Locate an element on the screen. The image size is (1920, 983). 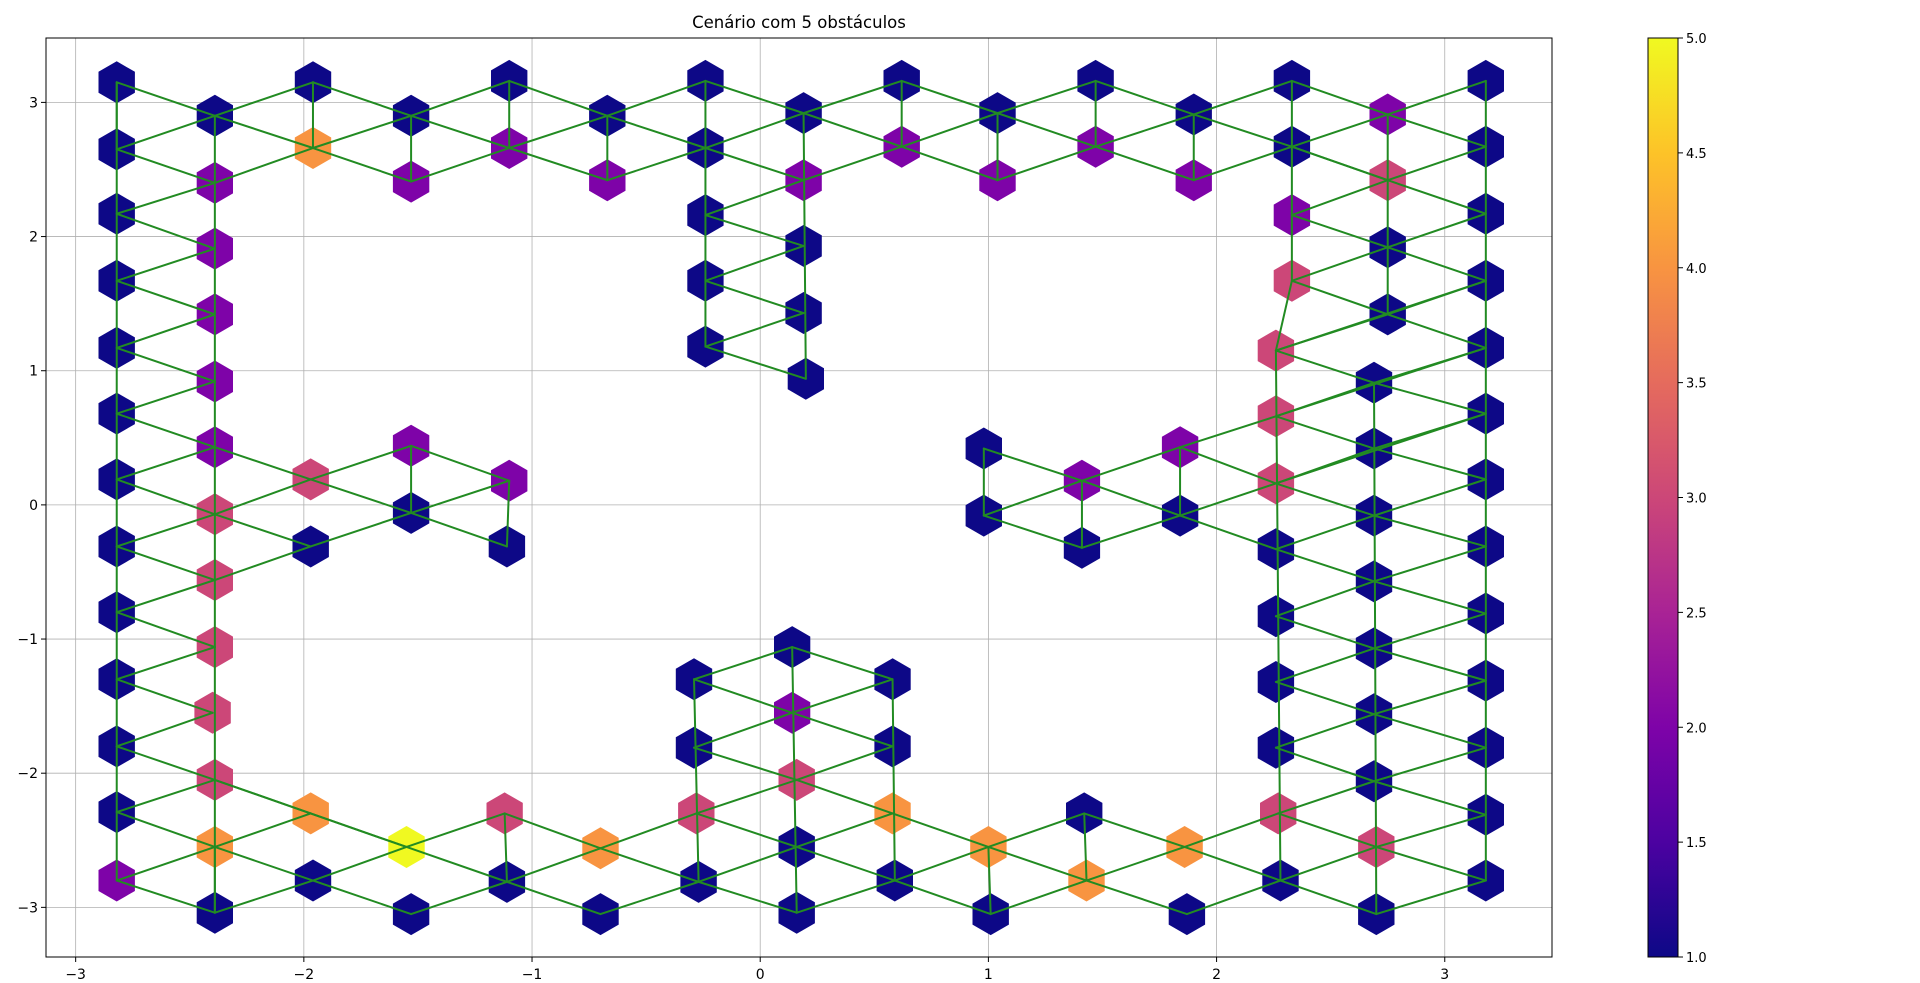
y-tick-label: 3 is located at coordinates (33, 103).